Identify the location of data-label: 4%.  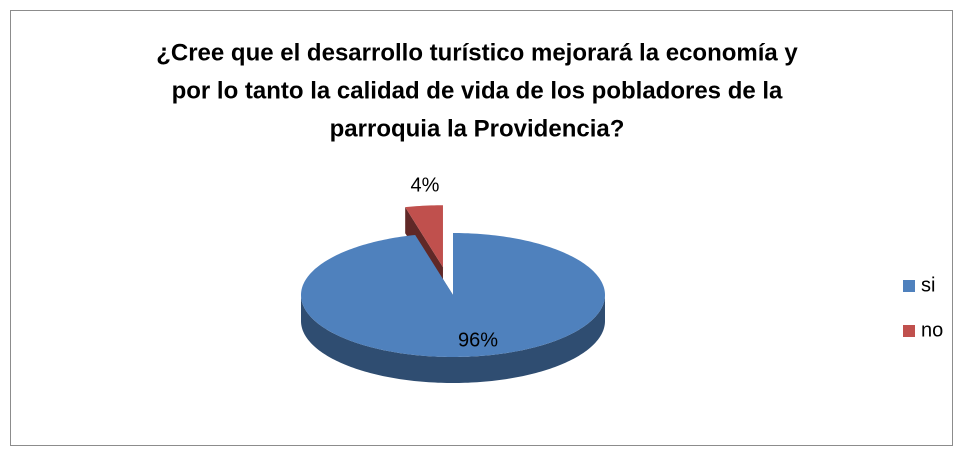
(425, 185).